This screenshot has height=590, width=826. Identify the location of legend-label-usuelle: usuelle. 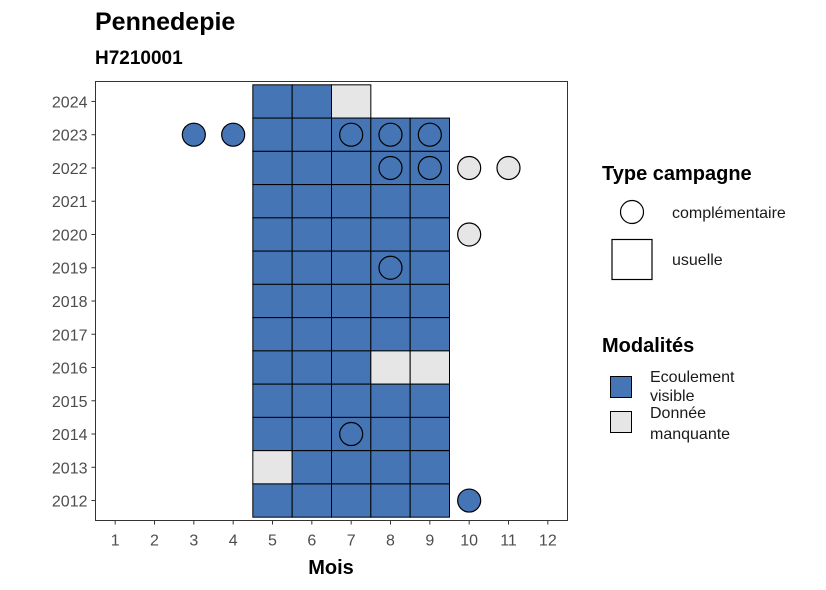
(697, 260).